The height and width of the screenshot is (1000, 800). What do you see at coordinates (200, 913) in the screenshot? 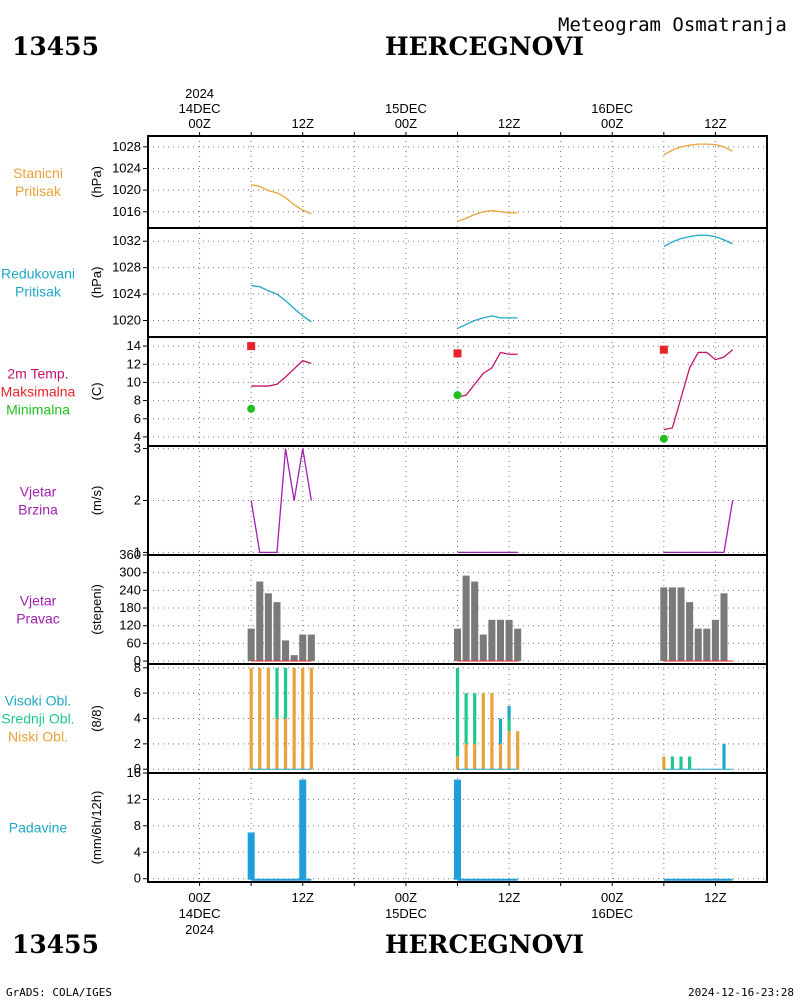
I see `x-tick-label: 14DEC` at bounding box center [200, 913].